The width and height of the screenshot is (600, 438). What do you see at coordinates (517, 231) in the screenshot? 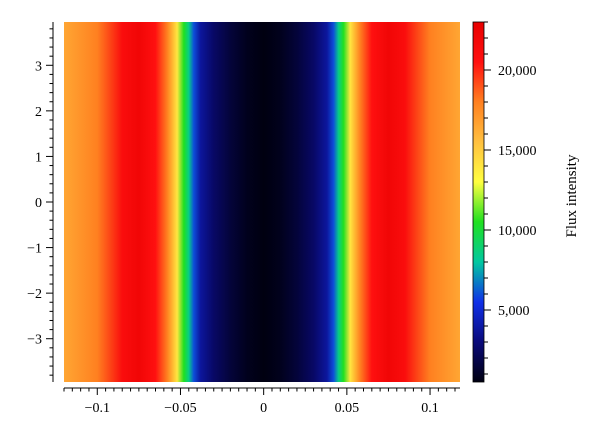
I see `colorbar-tick-label: 10,000` at bounding box center [517, 231].